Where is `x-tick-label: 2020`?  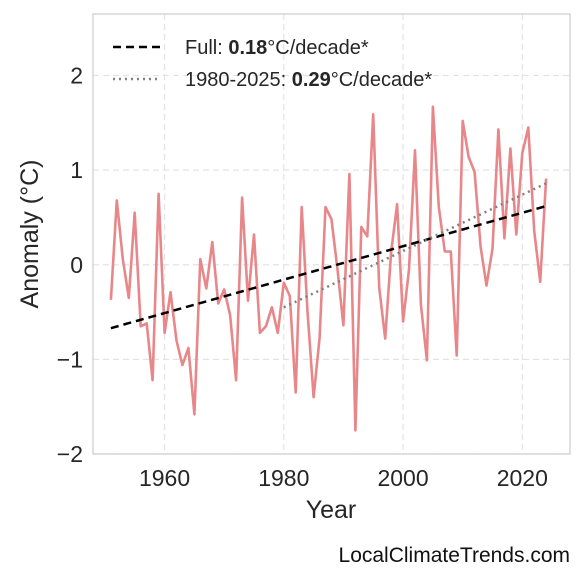 x-tick-label: 2020 is located at coordinates (522, 478).